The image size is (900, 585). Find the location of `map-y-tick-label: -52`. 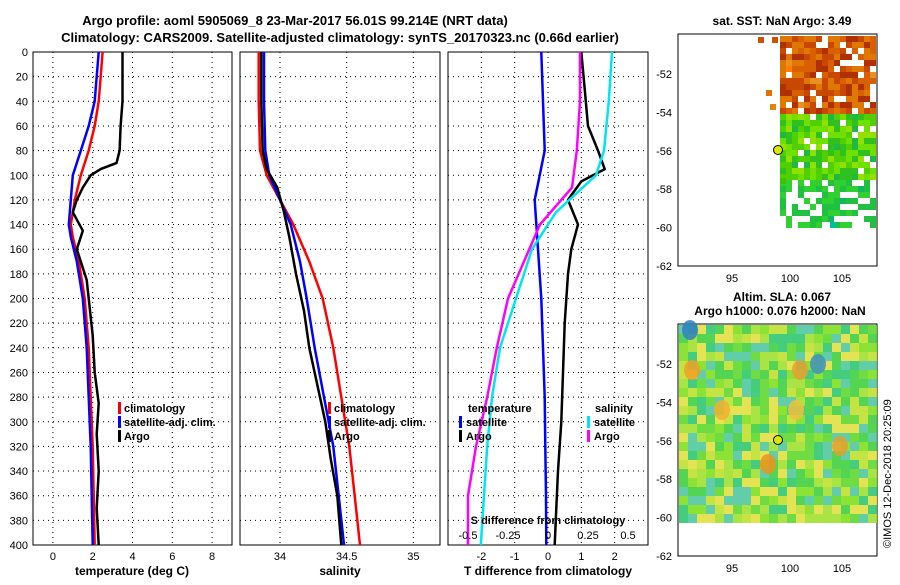

map-y-tick-label: -52 is located at coordinates (664, 75).